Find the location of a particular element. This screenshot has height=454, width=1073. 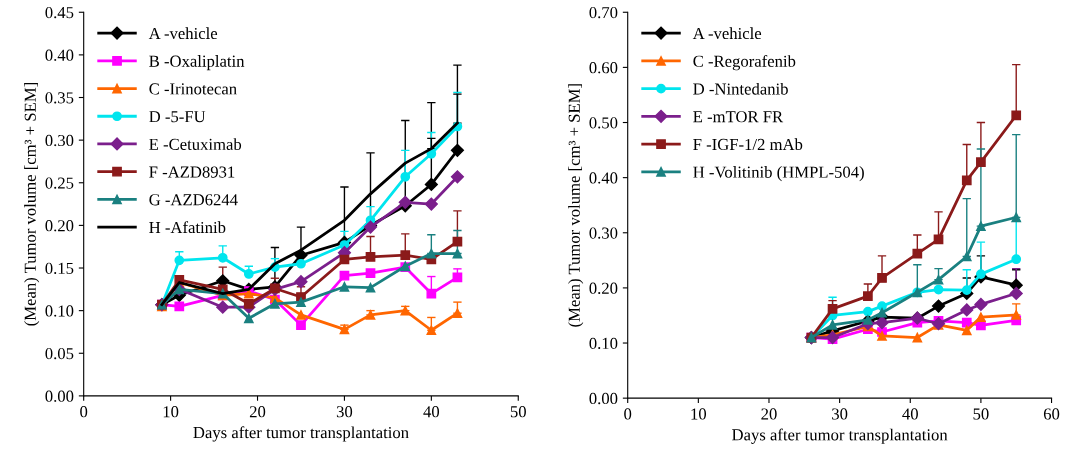

y-tick-label: 0.60 is located at coordinates (603, 68).